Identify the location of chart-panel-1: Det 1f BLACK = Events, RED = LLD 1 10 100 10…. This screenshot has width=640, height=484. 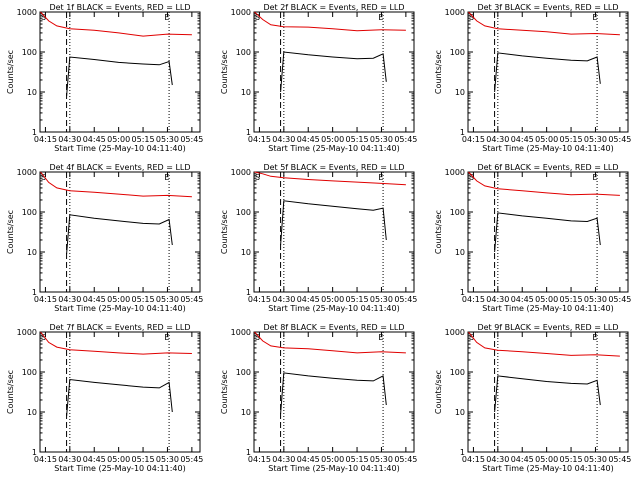
(104, 78).